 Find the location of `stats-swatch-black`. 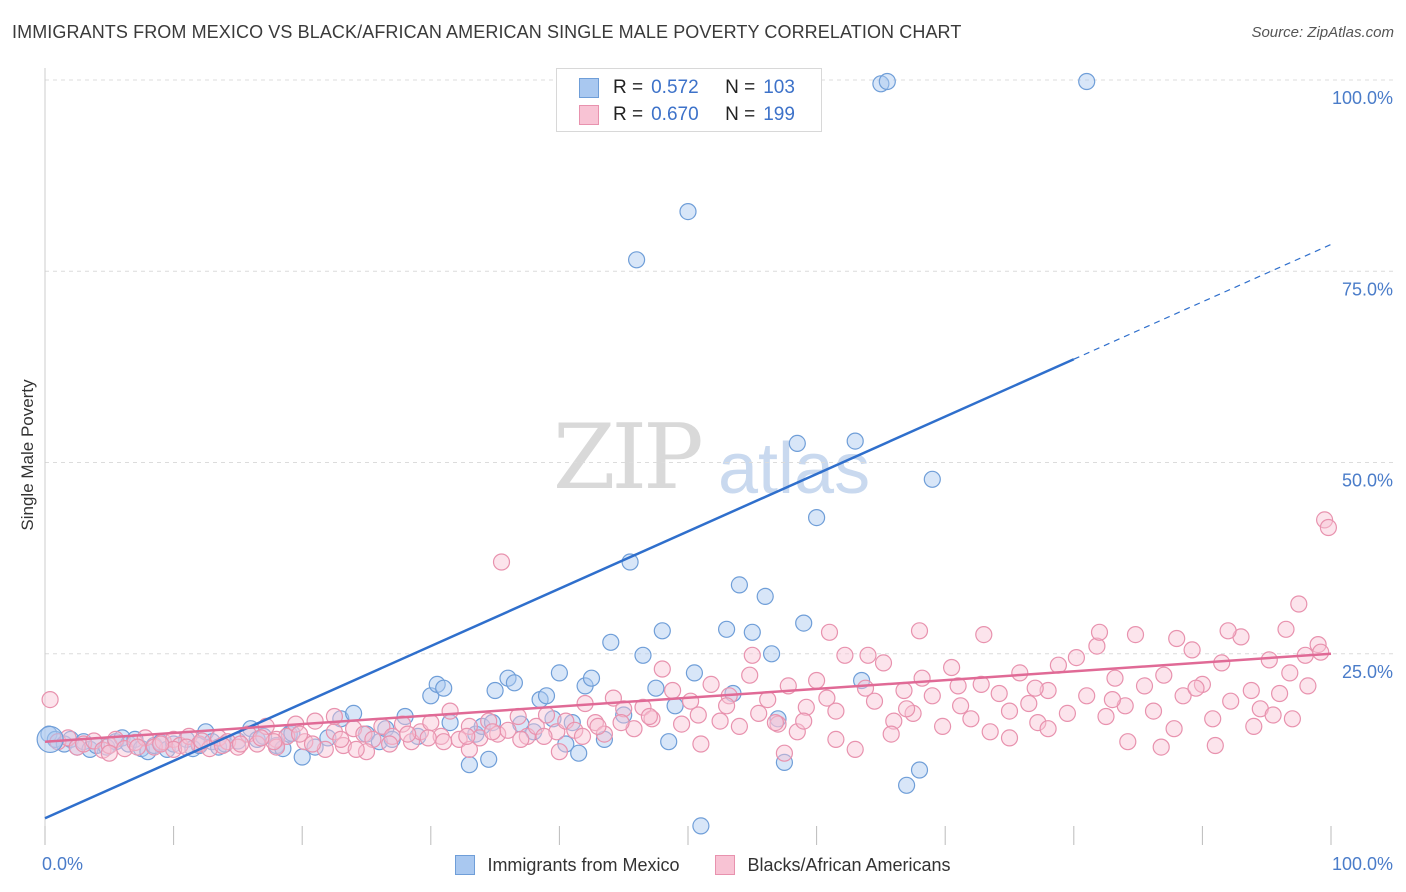

stats-swatch-black is located at coordinates (589, 115).